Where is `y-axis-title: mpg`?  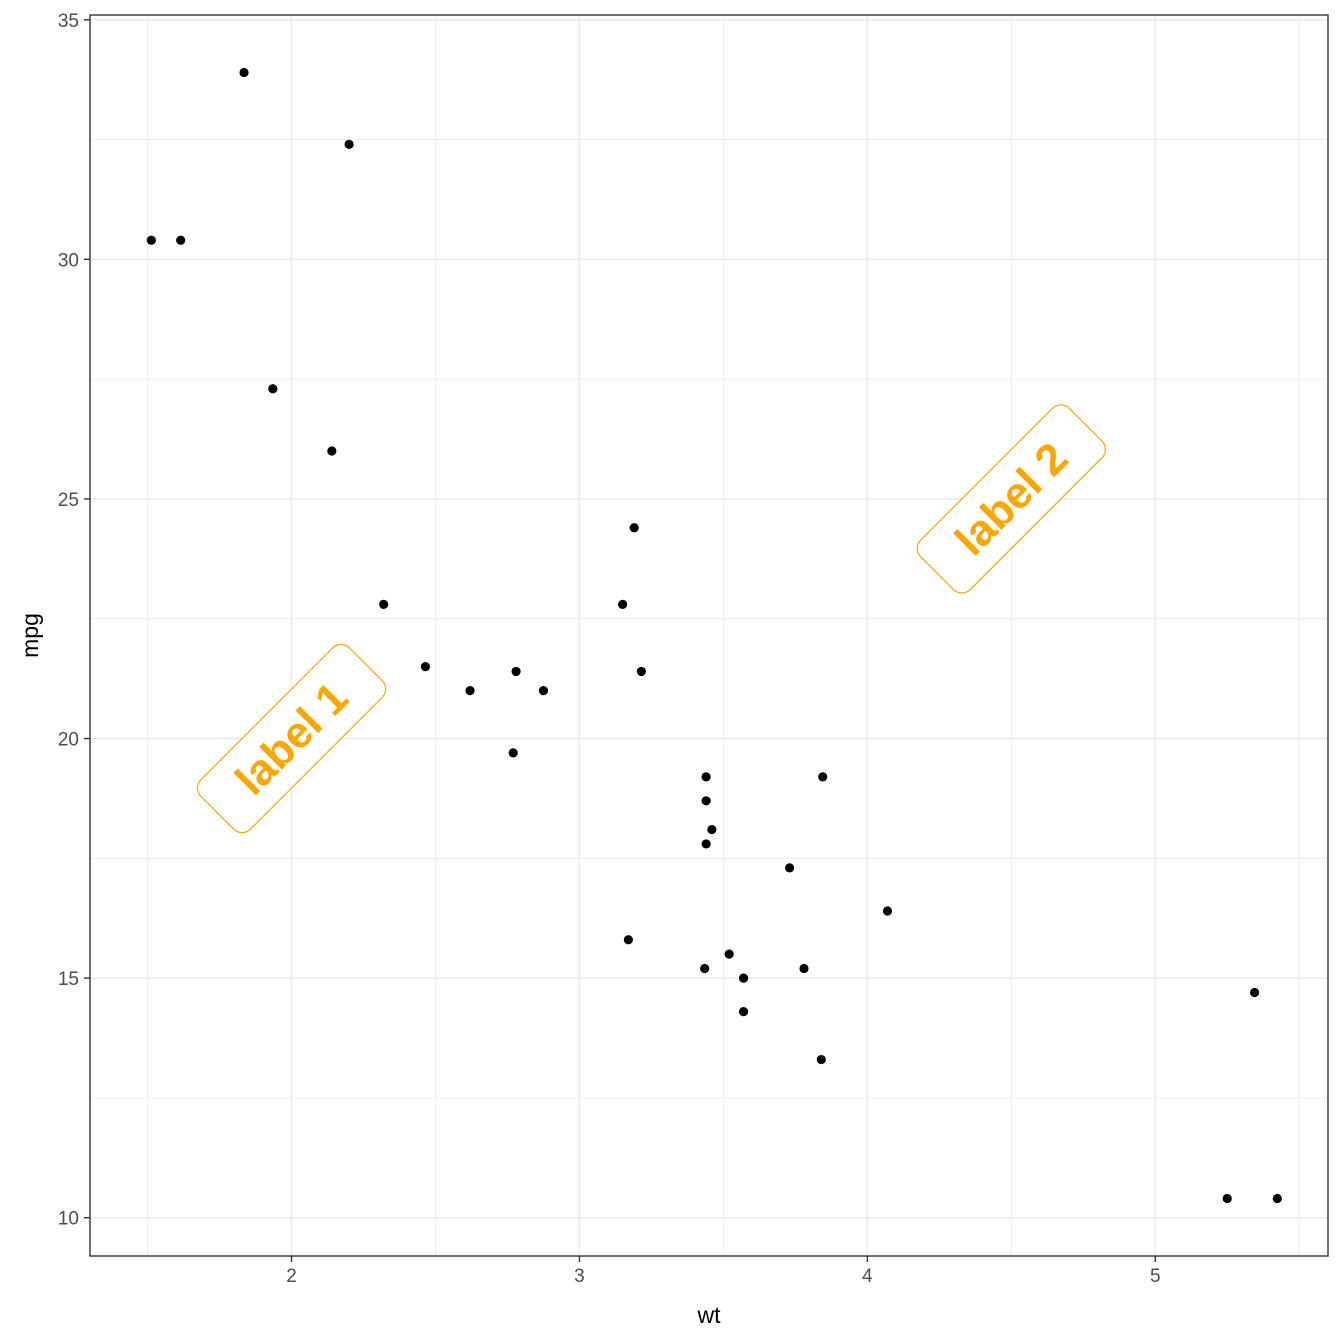 y-axis-title: mpg is located at coordinates (30, 635).